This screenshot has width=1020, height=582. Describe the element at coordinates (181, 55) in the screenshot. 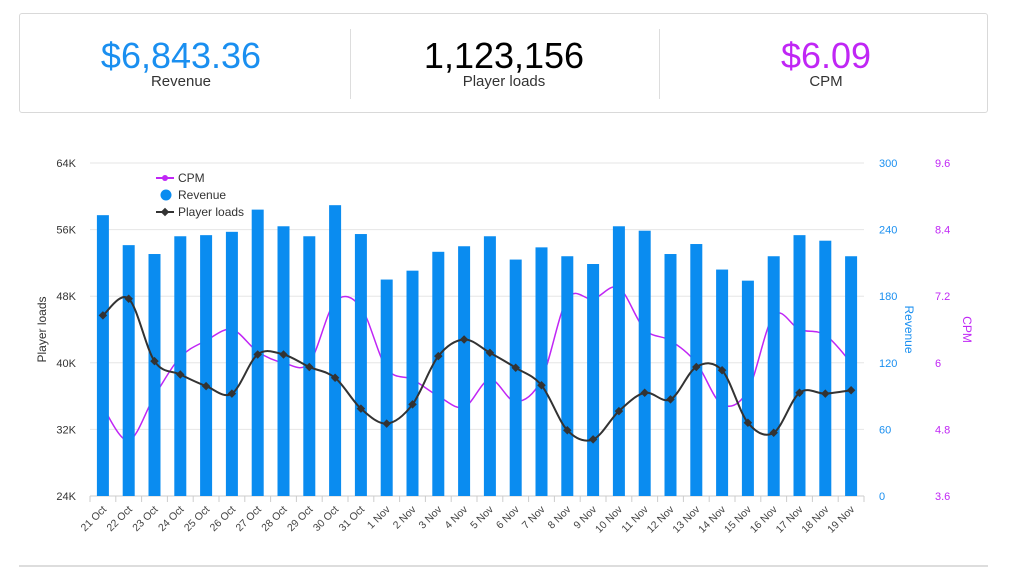

I see `revenue-value: $6,843.36` at that location.